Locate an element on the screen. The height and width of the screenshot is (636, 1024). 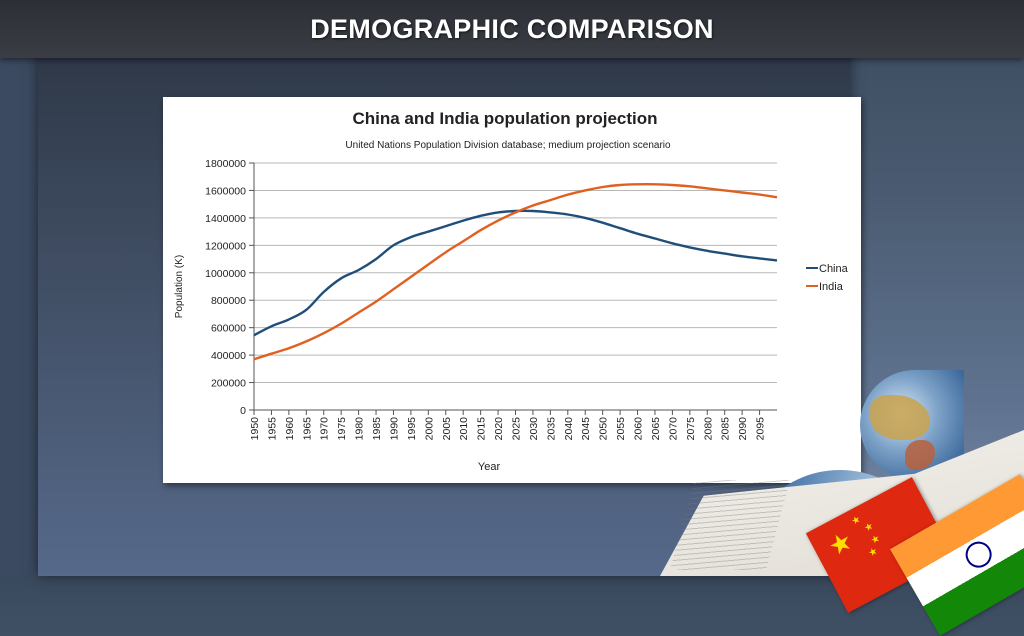
y-tick-label: 0 is located at coordinates (243, 411).